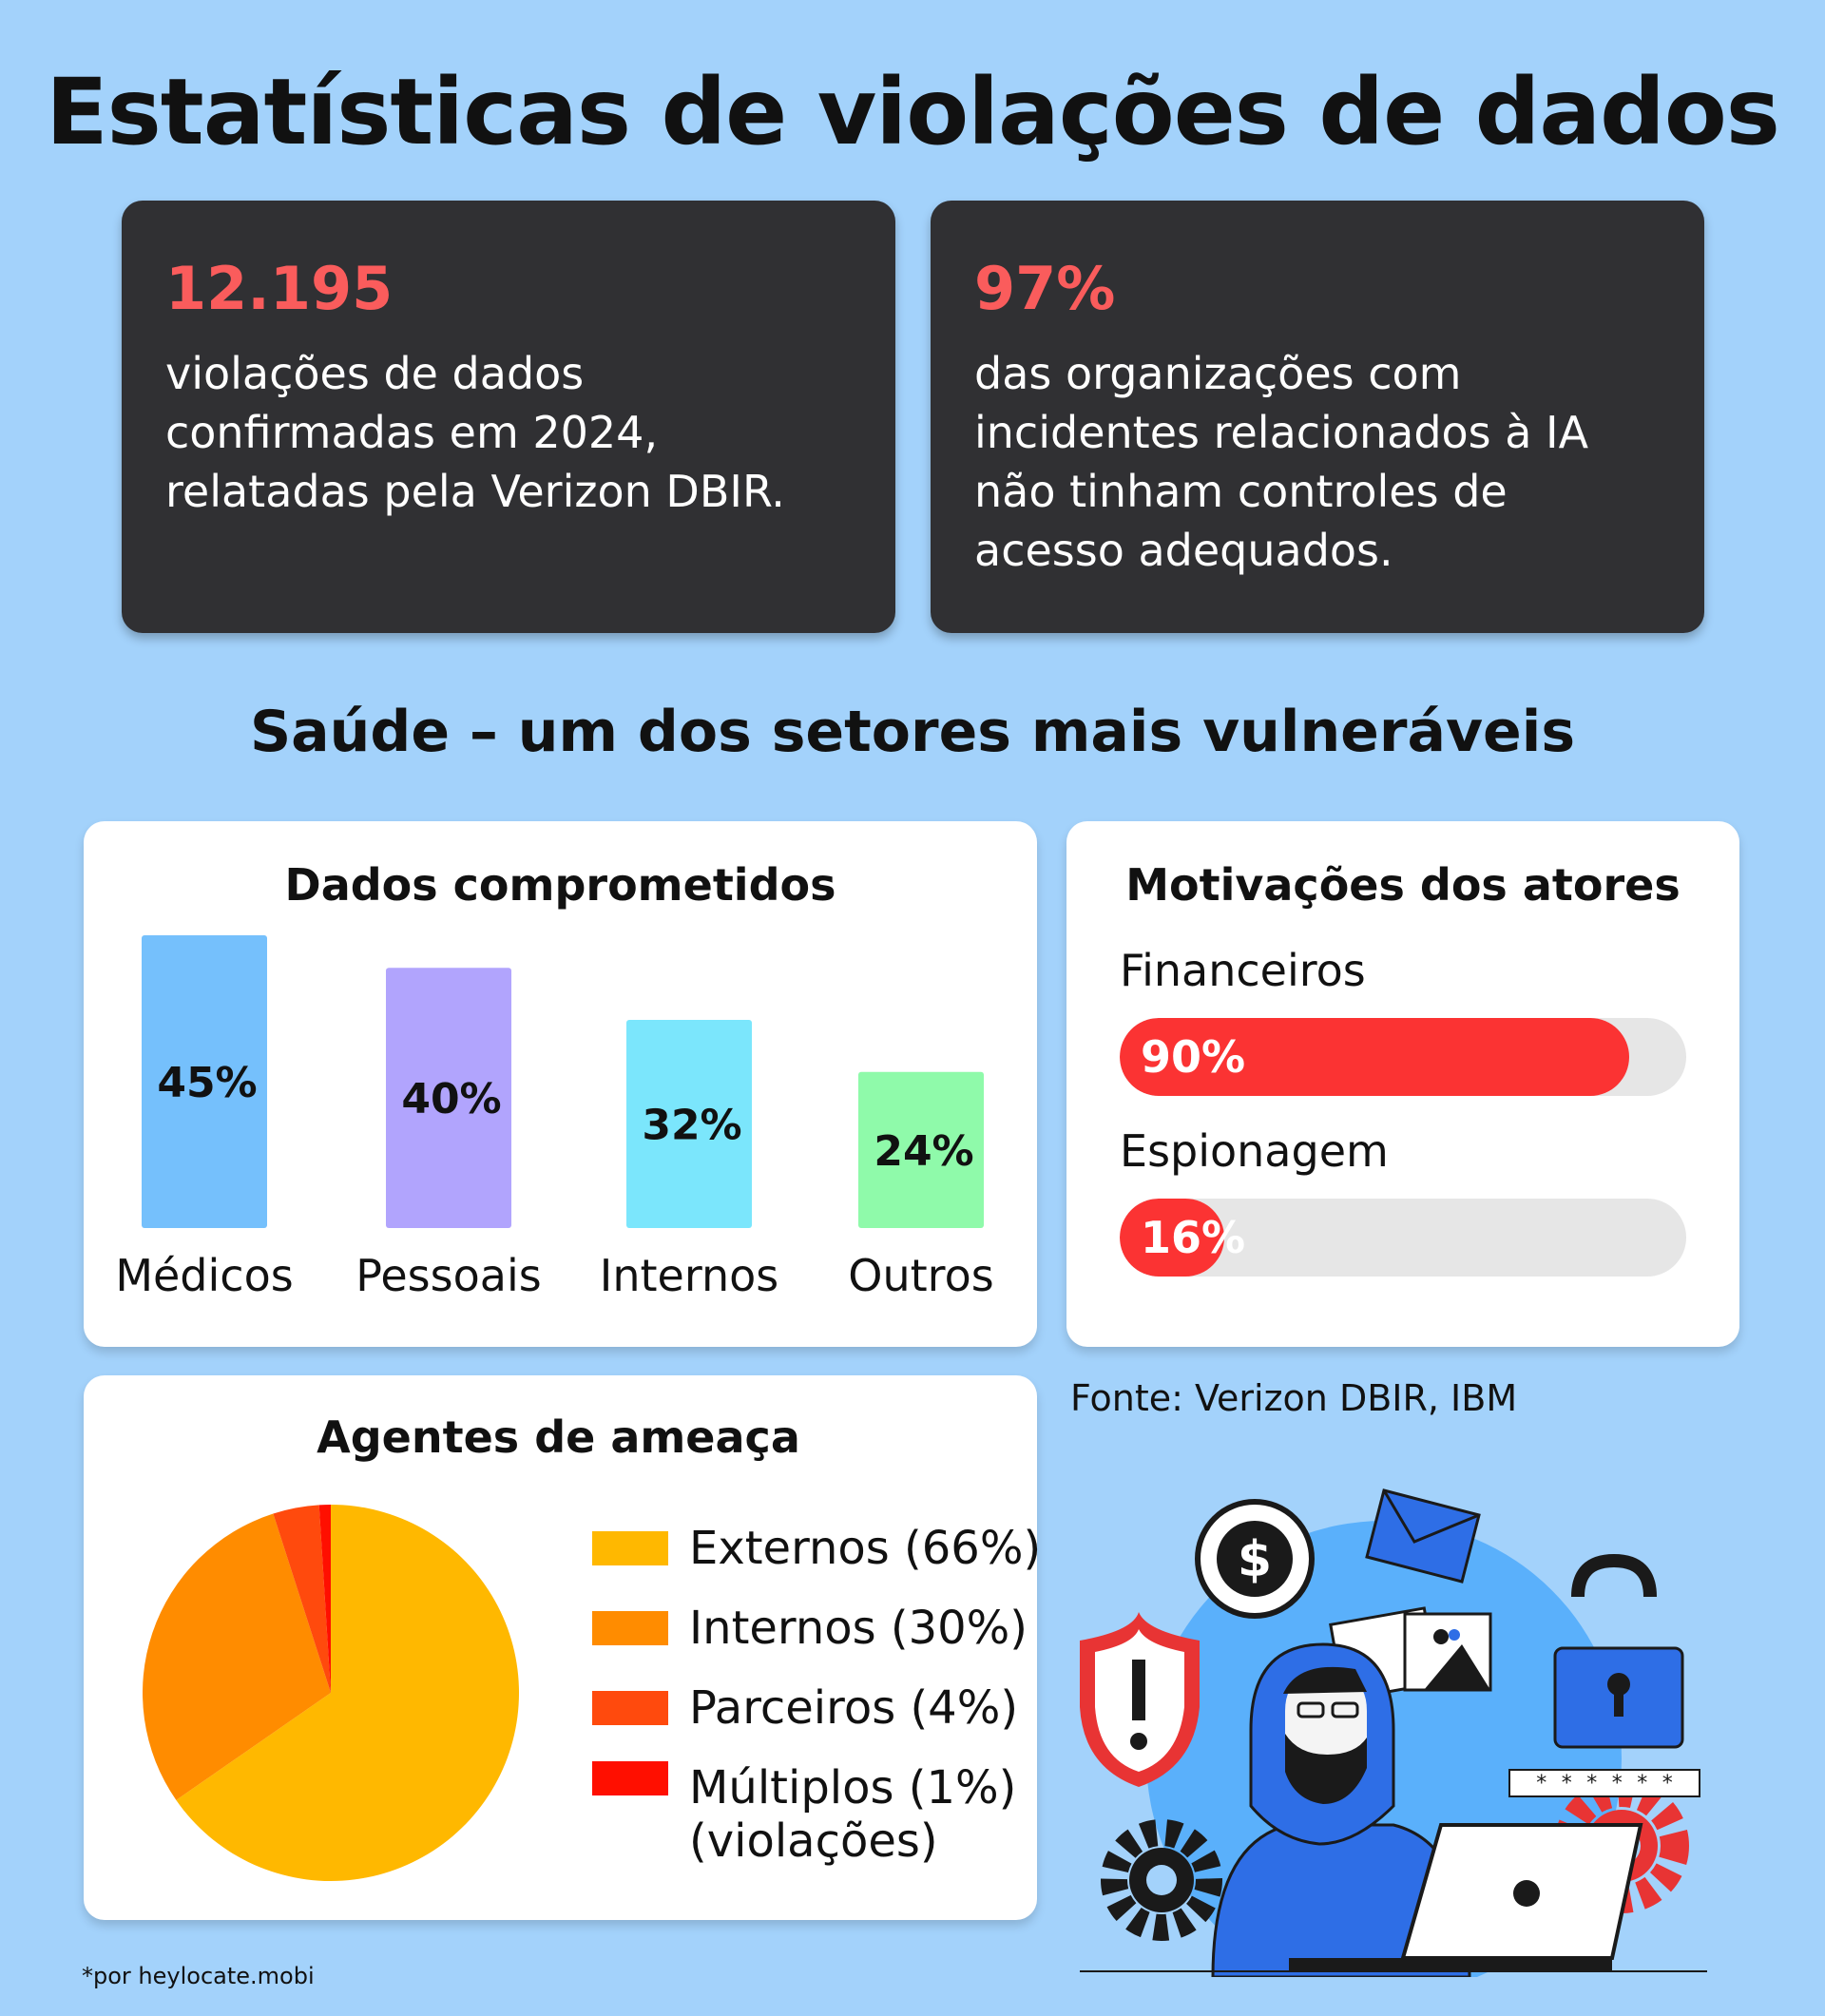 This screenshot has height=2016, width=1825. I want to click on password-mask: * * * * * *, so click(1604, 1783).